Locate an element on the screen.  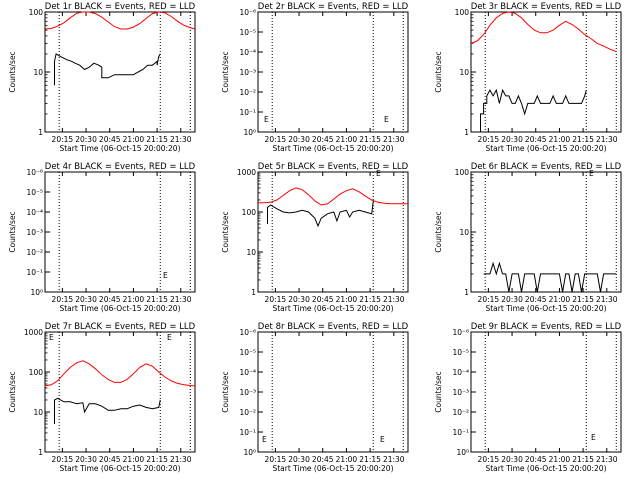
chart-title: Det 8r BLACK = Events, RED = LLD is located at coordinates (333, 327).